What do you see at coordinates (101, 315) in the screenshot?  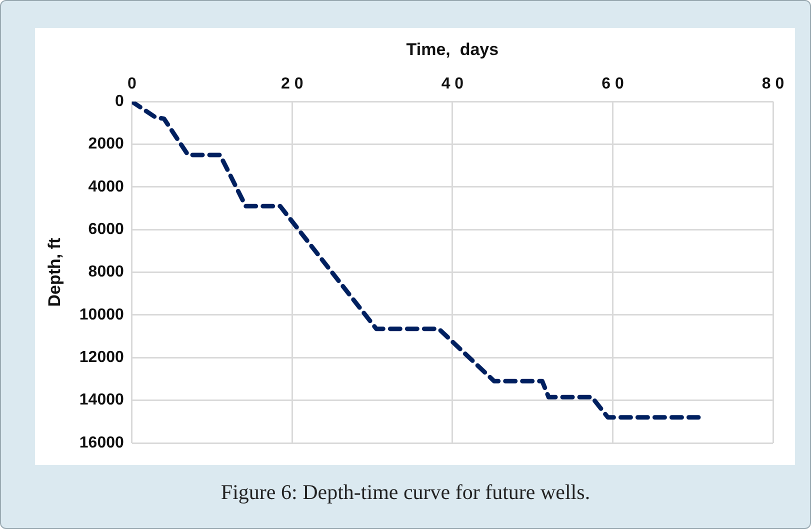 I see `y-tick-label: 10000` at bounding box center [101, 315].